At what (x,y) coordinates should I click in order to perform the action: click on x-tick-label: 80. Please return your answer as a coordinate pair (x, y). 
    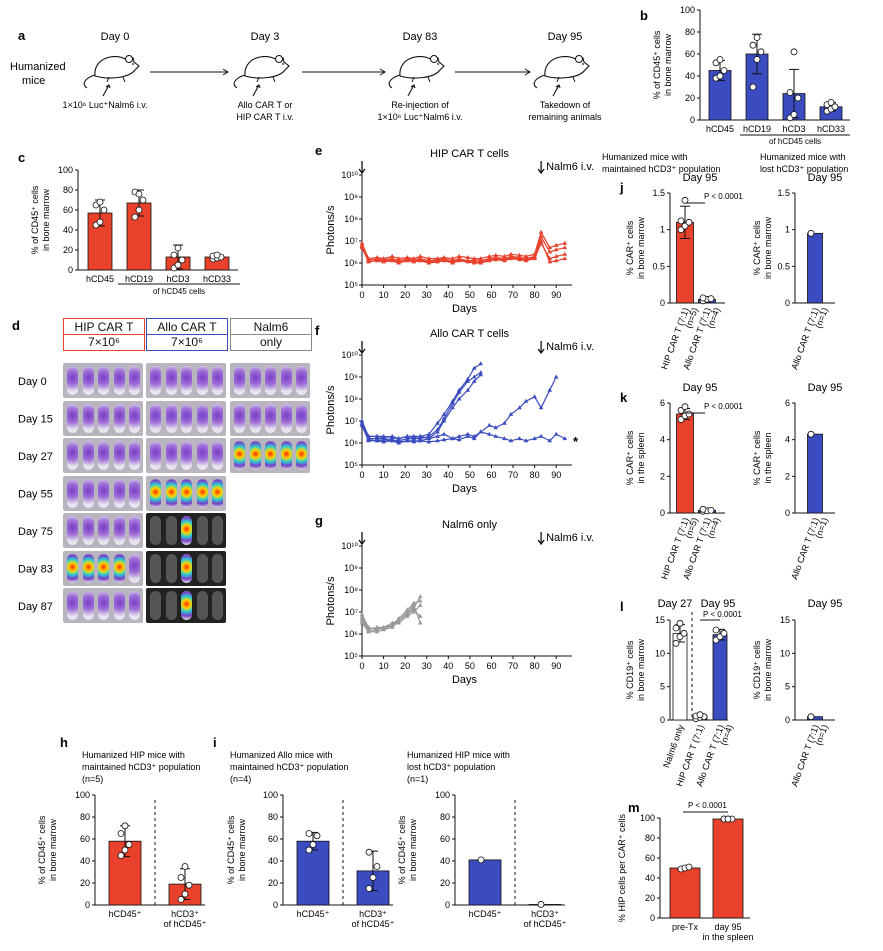
    Looking at the image, I should click on (535, 295).